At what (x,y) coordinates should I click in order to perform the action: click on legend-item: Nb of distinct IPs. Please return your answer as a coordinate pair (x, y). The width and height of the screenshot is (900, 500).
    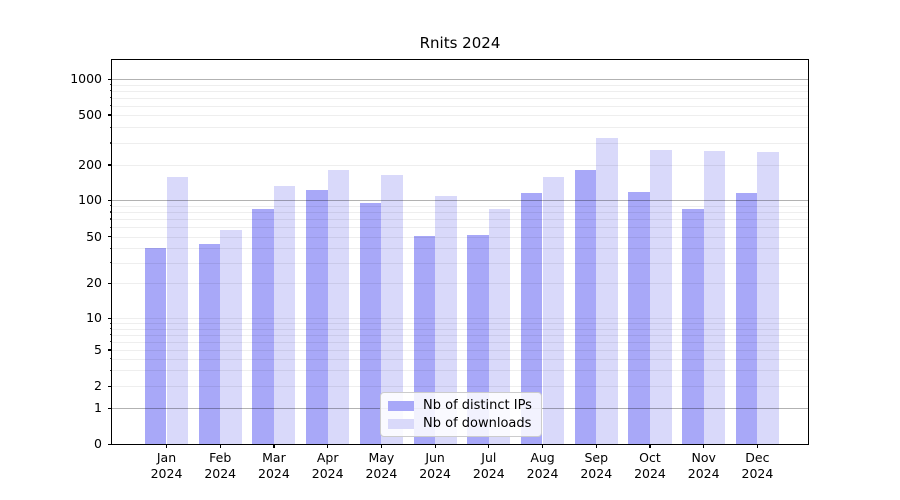
    Looking at the image, I should click on (460, 405).